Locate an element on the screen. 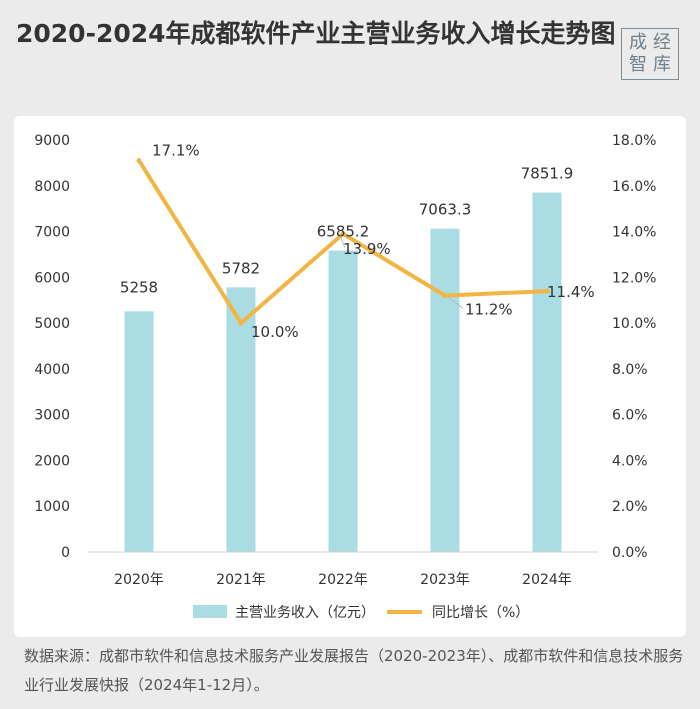 The image size is (700, 709). bar-value-label: 7063.3 is located at coordinates (445, 210).